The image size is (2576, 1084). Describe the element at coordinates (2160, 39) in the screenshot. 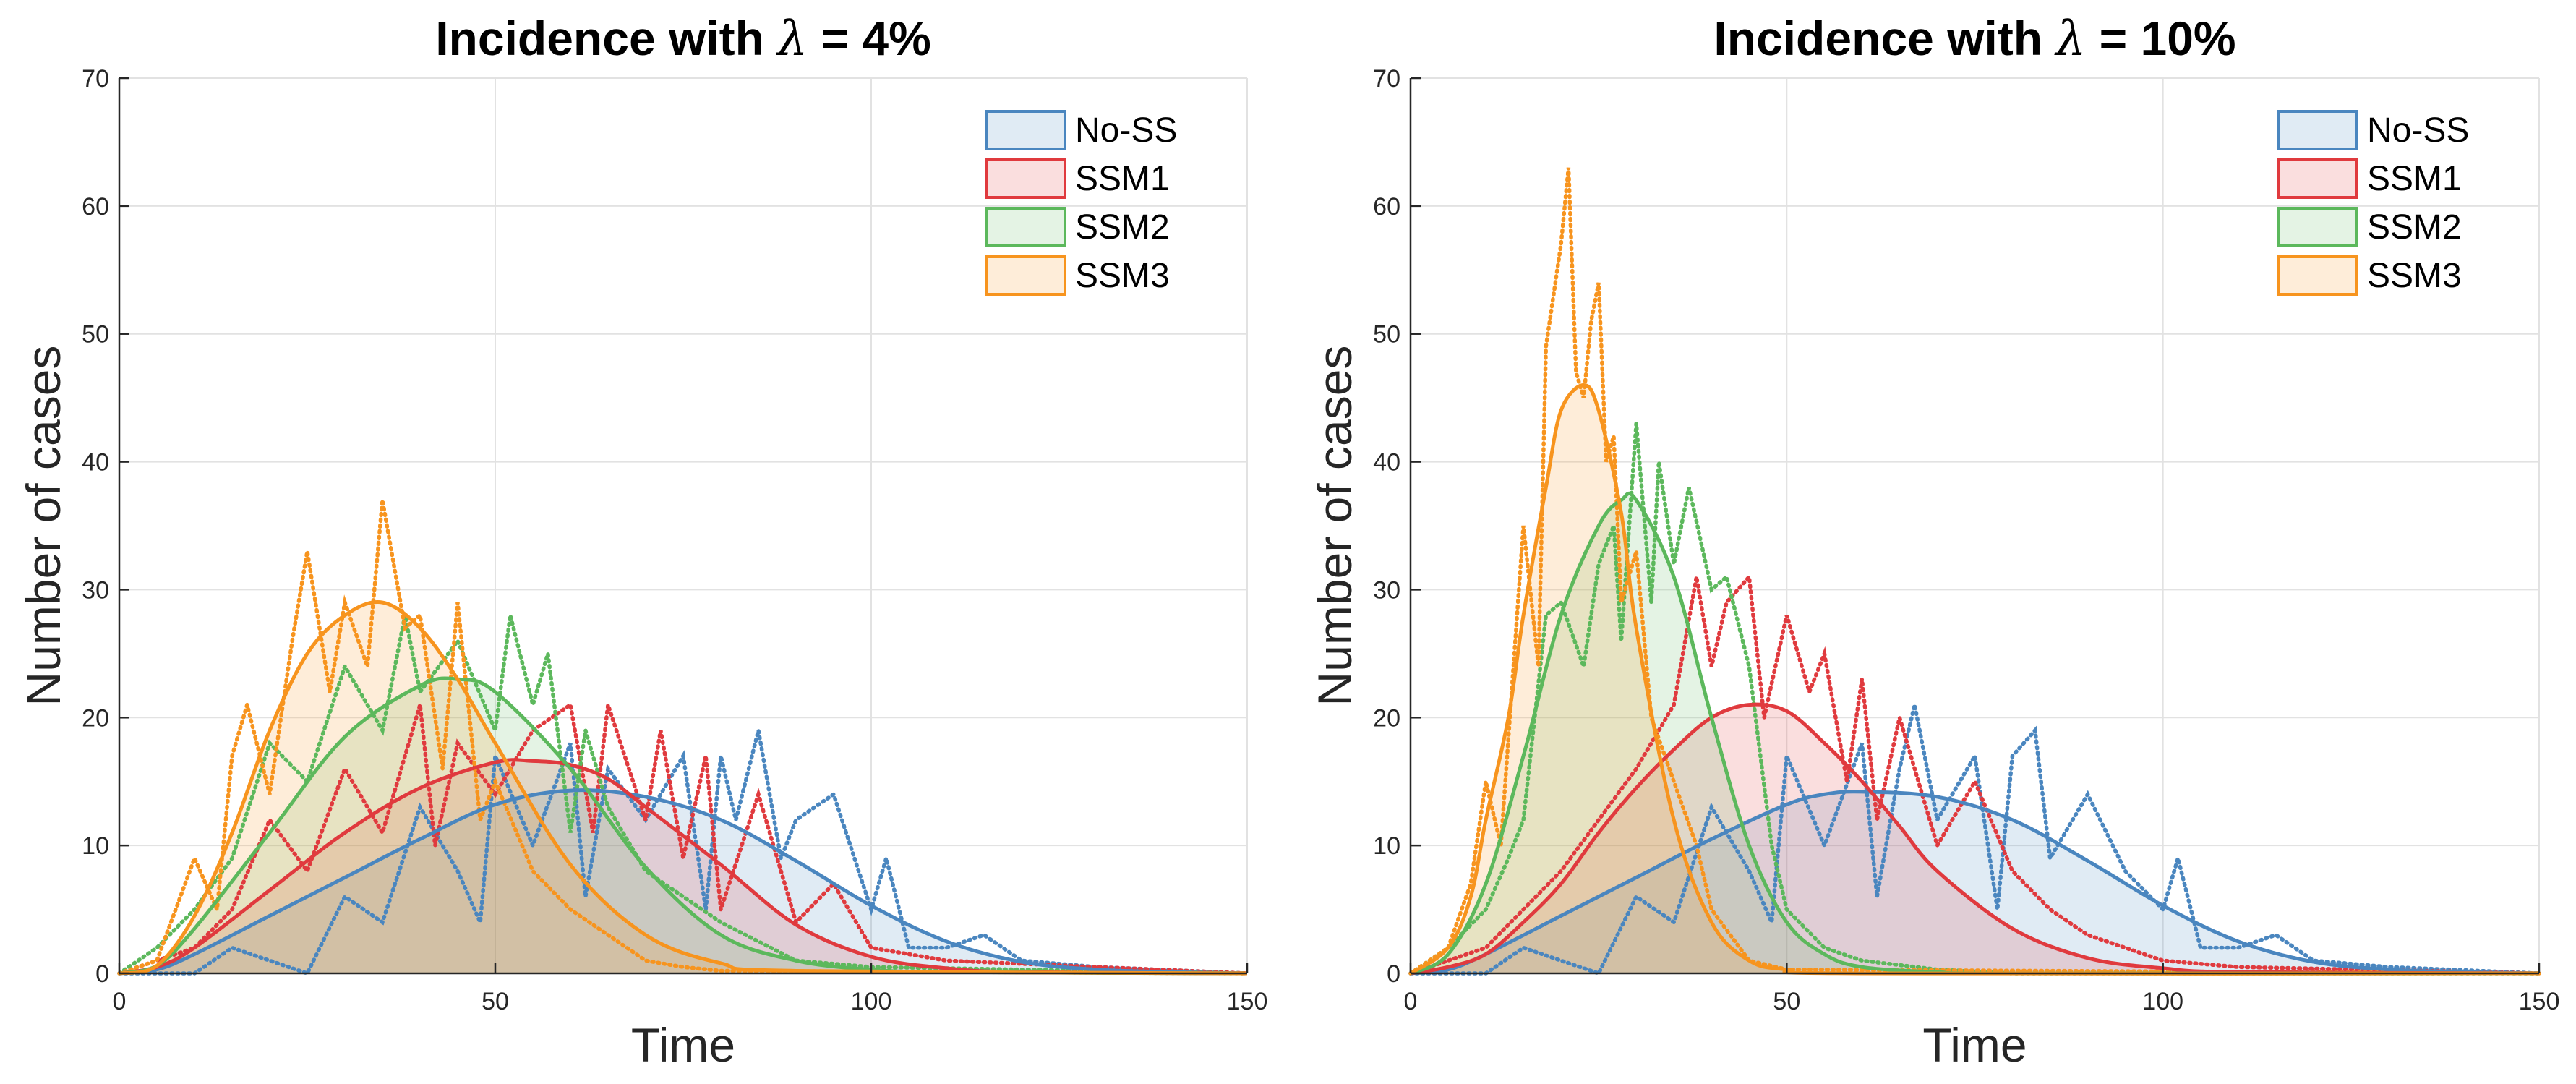

I see `chart-title-suffix: = 10%` at that location.